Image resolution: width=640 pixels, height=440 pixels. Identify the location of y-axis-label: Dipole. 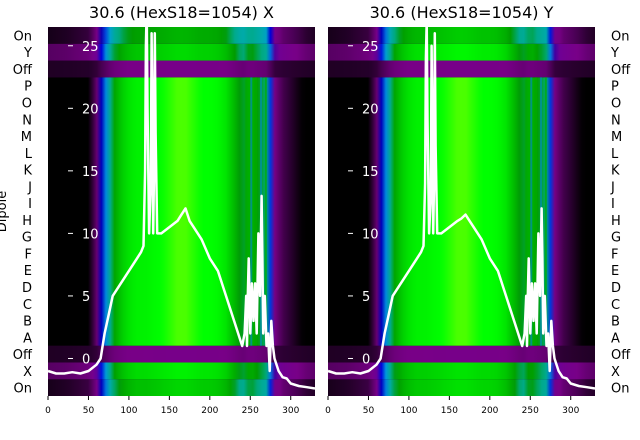
(5, 211).